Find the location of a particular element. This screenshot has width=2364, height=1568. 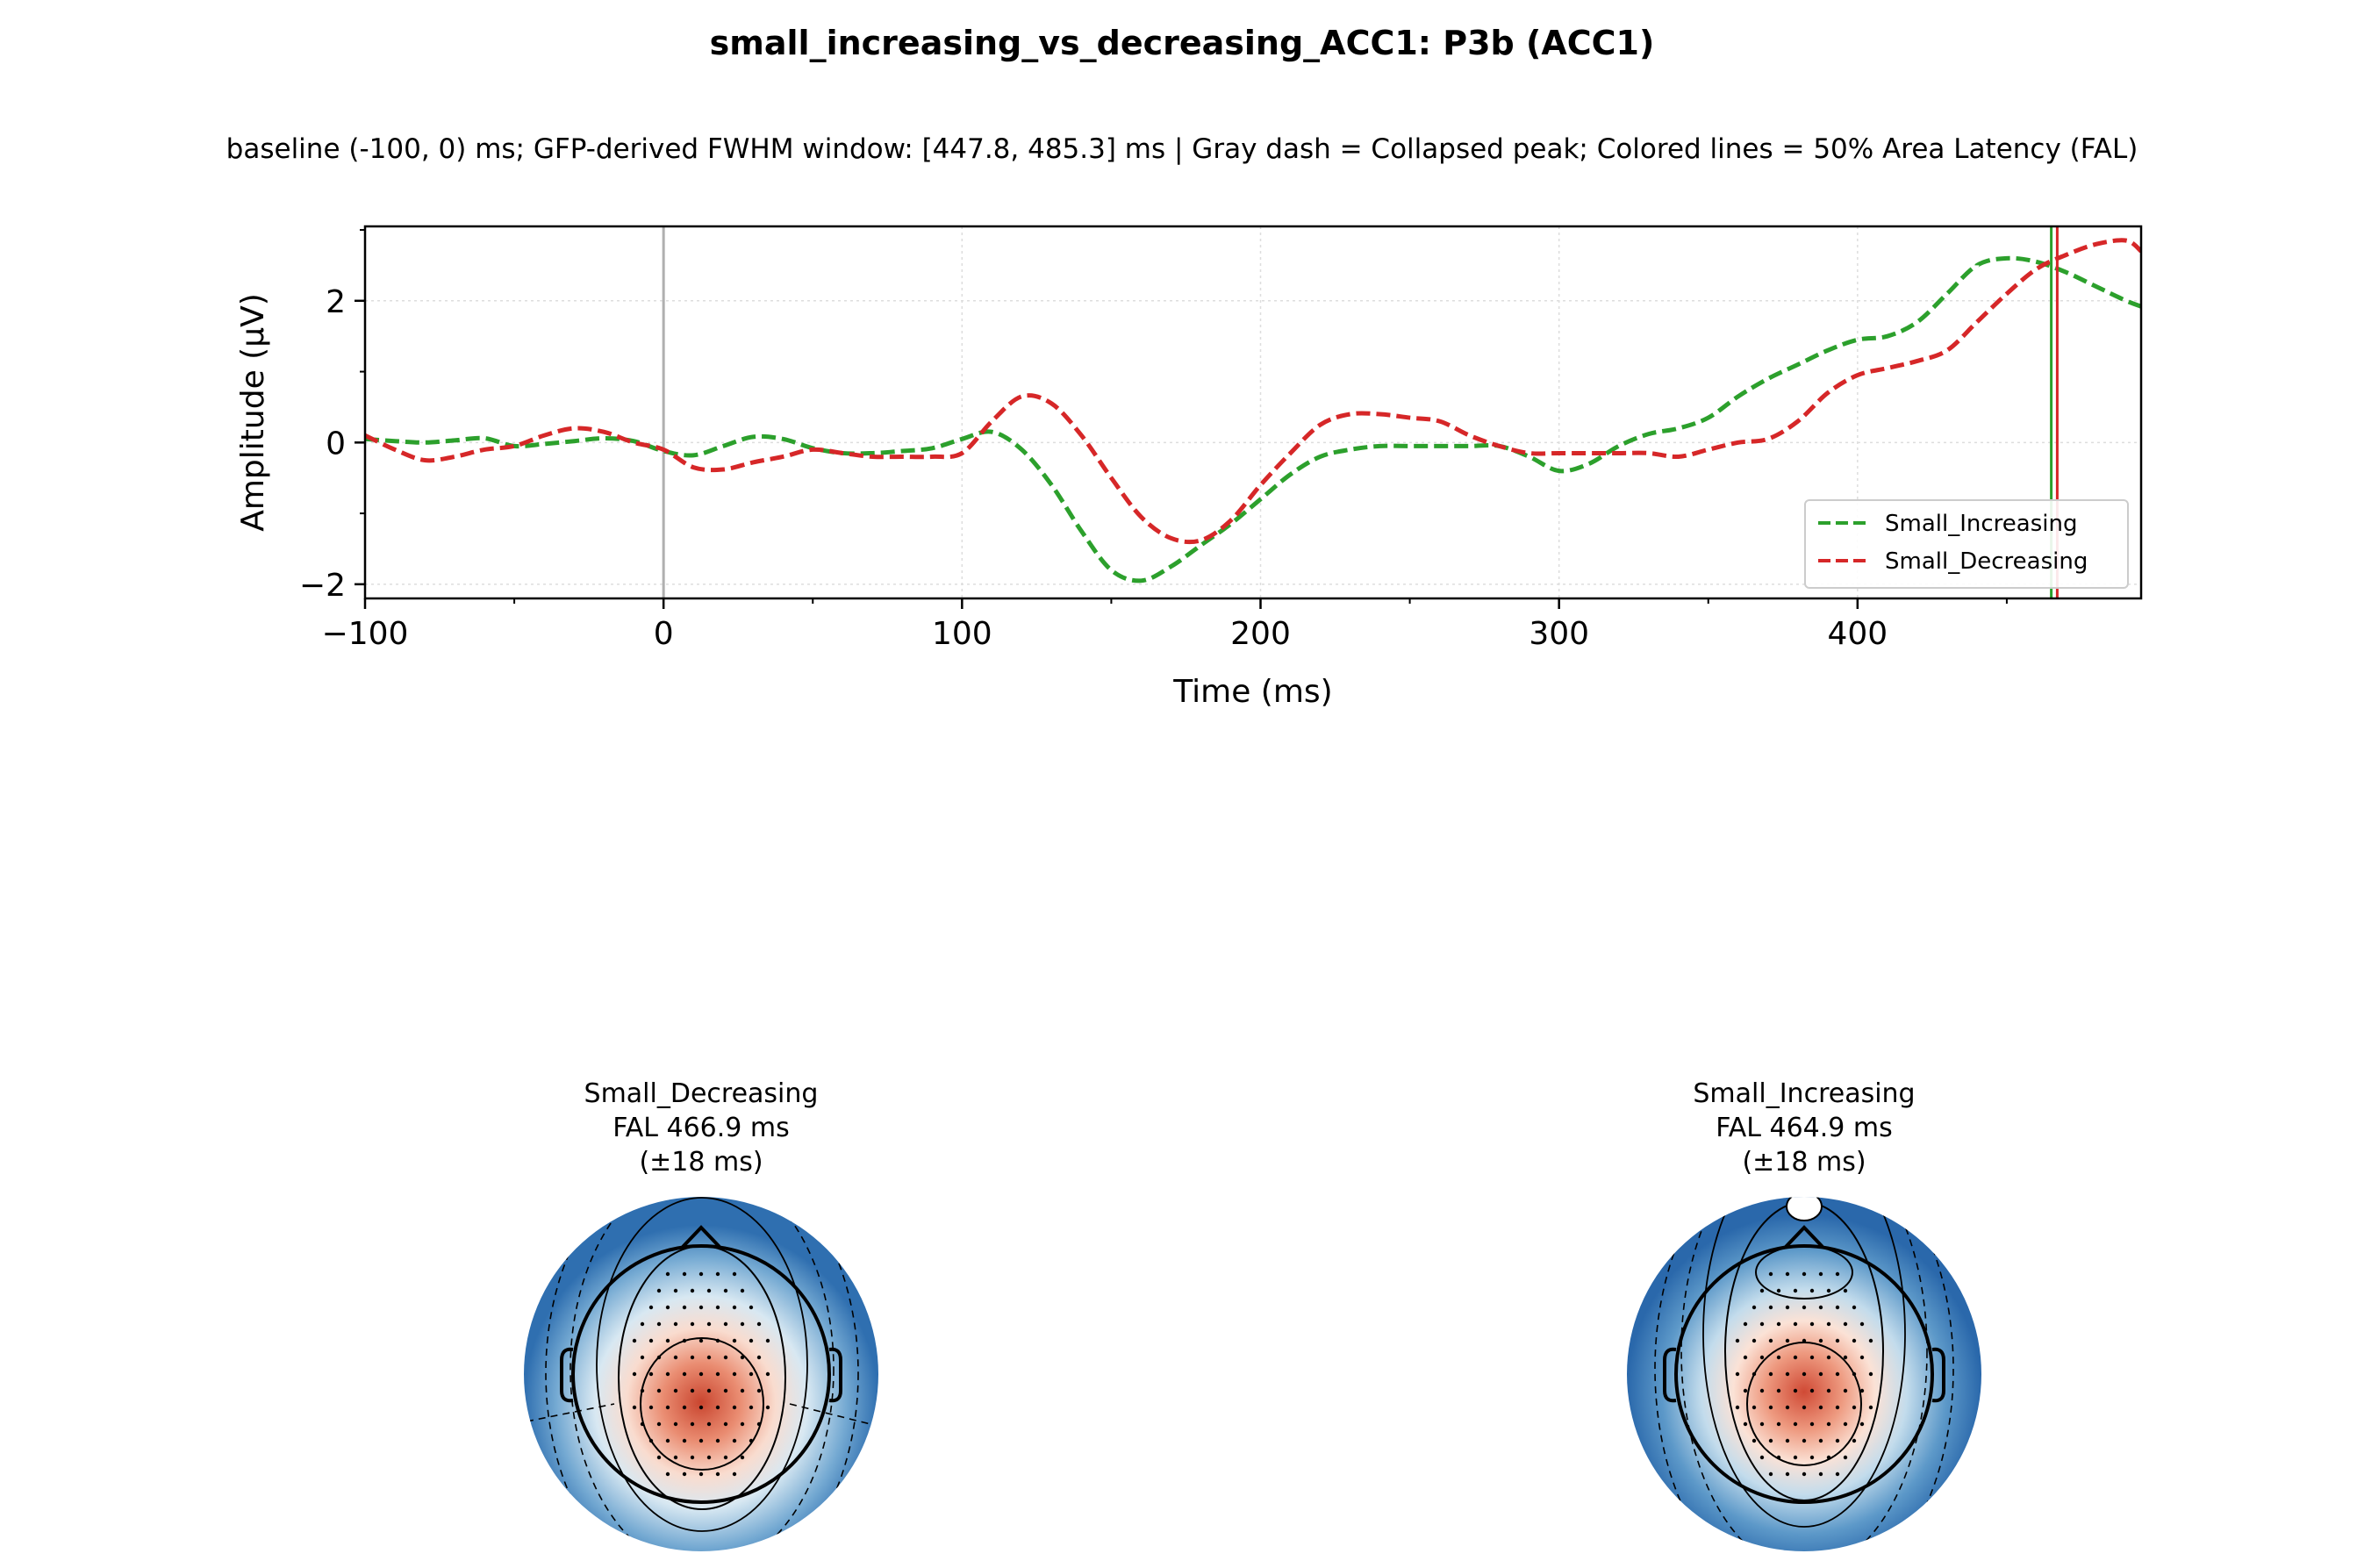

x-tick-label: 0 is located at coordinates (664, 634).